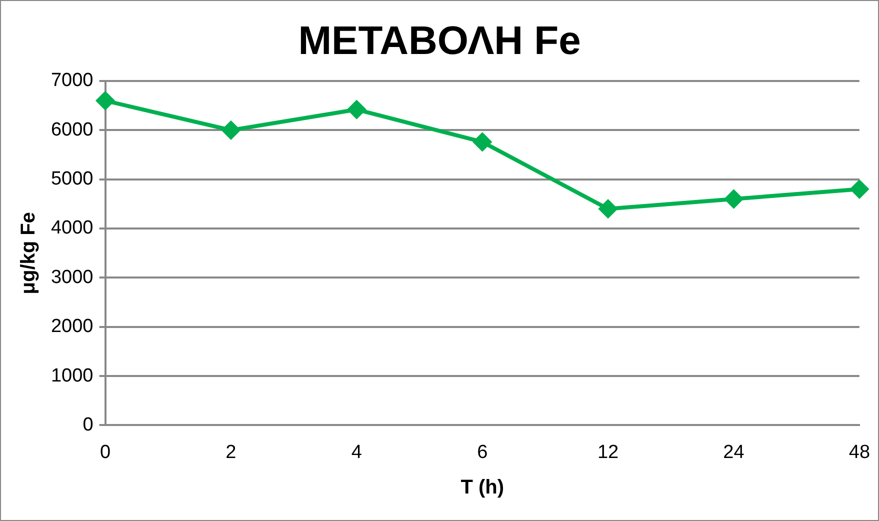 The width and height of the screenshot is (879, 521). Describe the element at coordinates (72, 228) in the screenshot. I see `y-tick-label: 4000` at that location.